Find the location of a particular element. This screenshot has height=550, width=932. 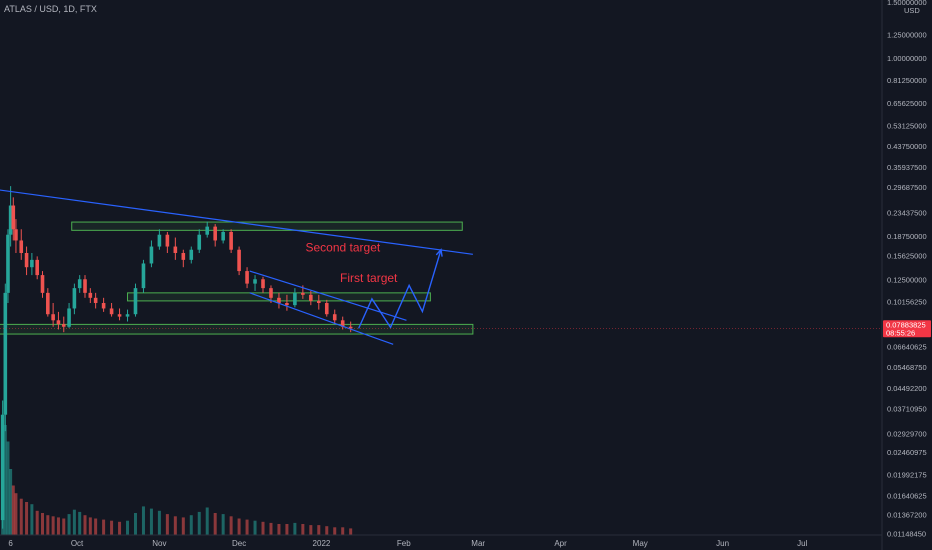

countdown-timer: 08:55:26 is located at coordinates (900, 332).